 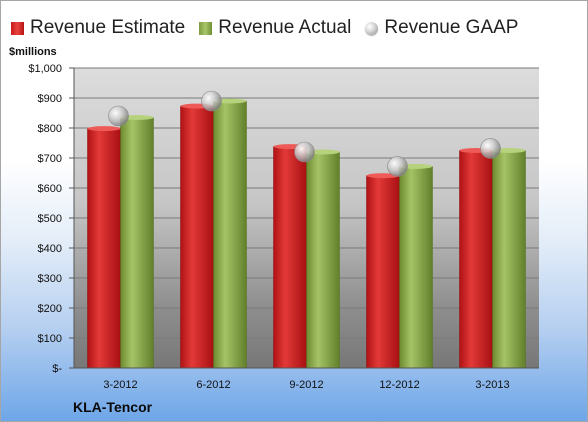 I want to click on legend-item-revenue-actual: Revenue Actual, so click(x=275, y=28).